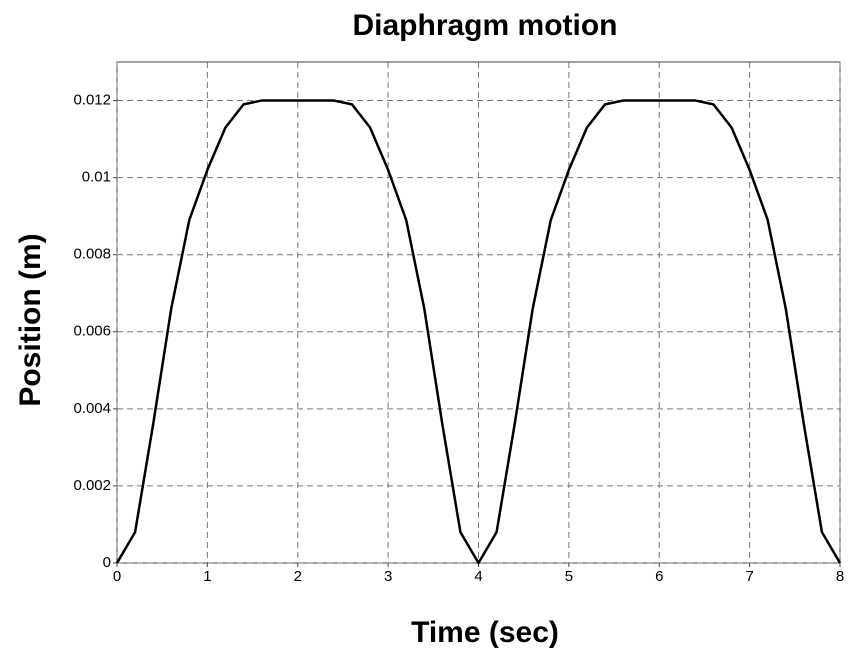 The width and height of the screenshot is (848, 654). Describe the element at coordinates (569, 576) in the screenshot. I see `x-tick-label: 5` at that location.